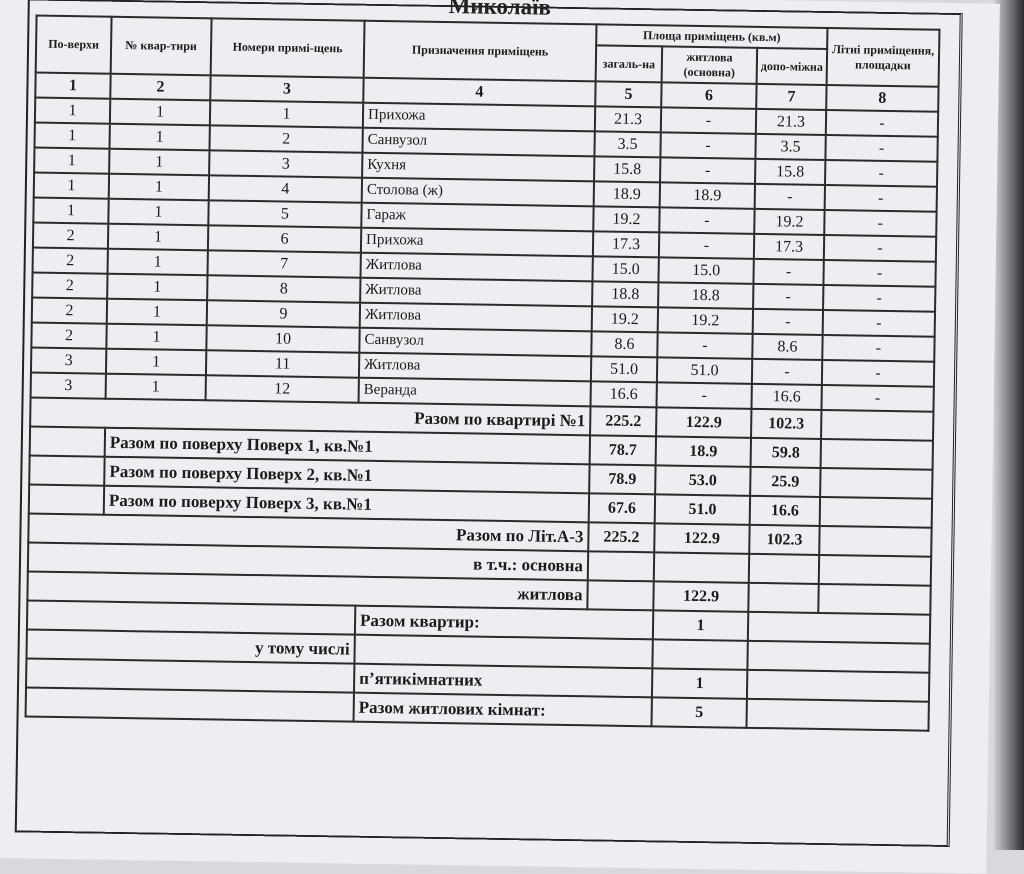 This screenshot has width=1024, height=874. I want to click on header-room-numbers: Номери примі-щень, so click(287, 48).